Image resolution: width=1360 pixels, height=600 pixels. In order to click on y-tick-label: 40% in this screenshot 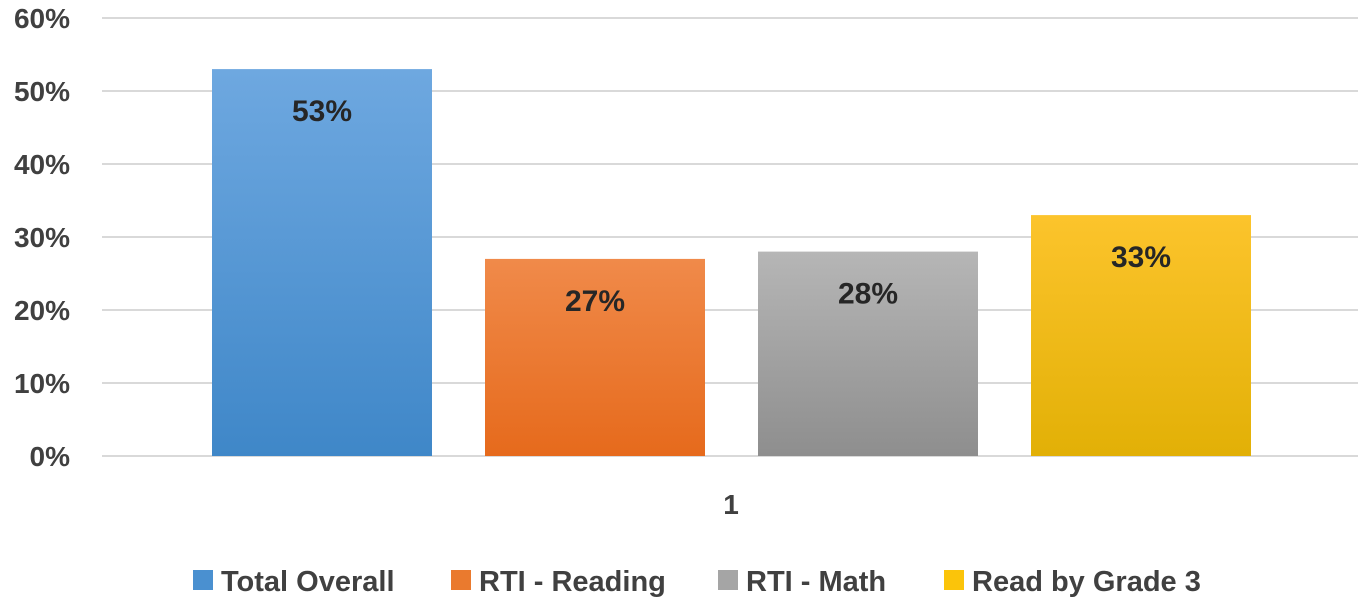, I will do `click(42, 164)`.